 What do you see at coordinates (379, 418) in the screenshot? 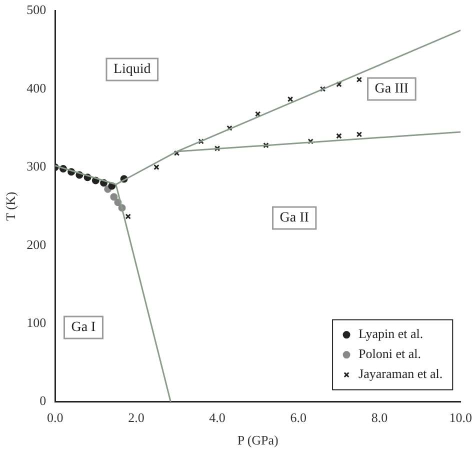
I see `x-tick-label: 8.0` at bounding box center [379, 418].